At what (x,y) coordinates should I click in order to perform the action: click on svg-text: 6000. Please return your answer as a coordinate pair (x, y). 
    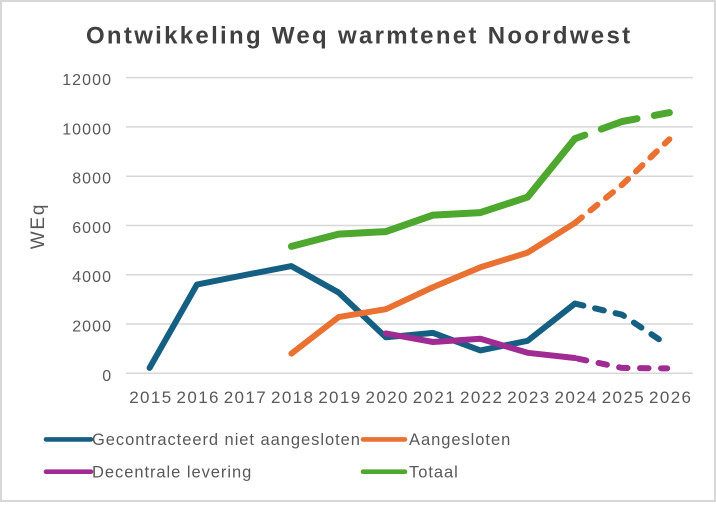
    Looking at the image, I should click on (92, 228).